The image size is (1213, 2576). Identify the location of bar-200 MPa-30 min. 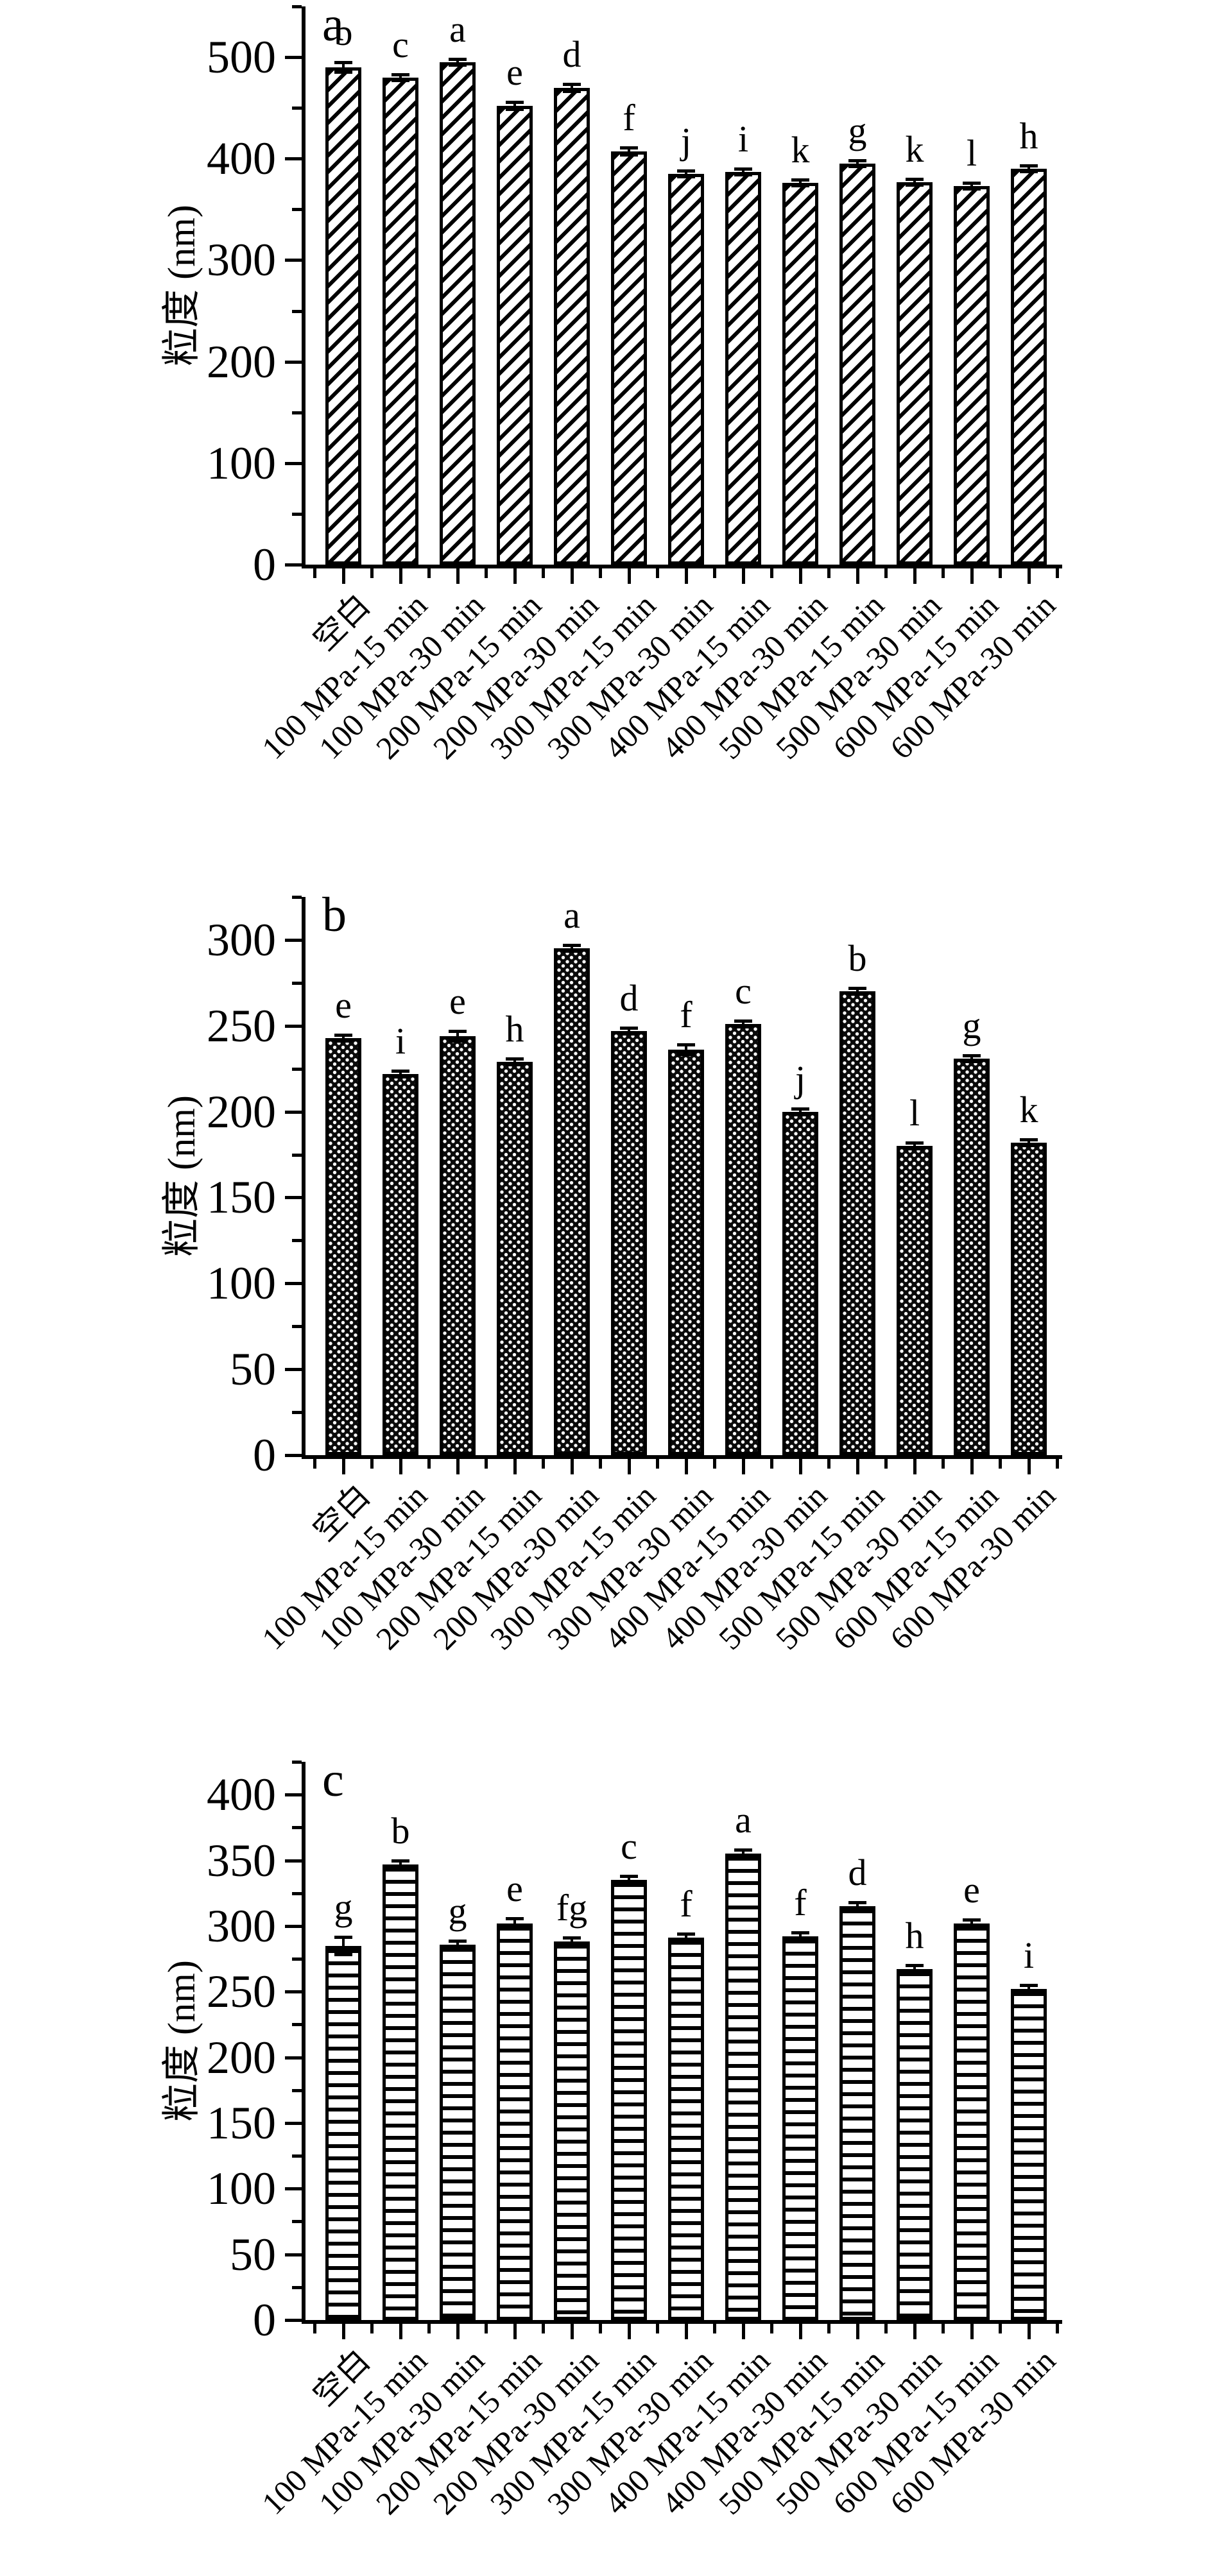
(572, 1201).